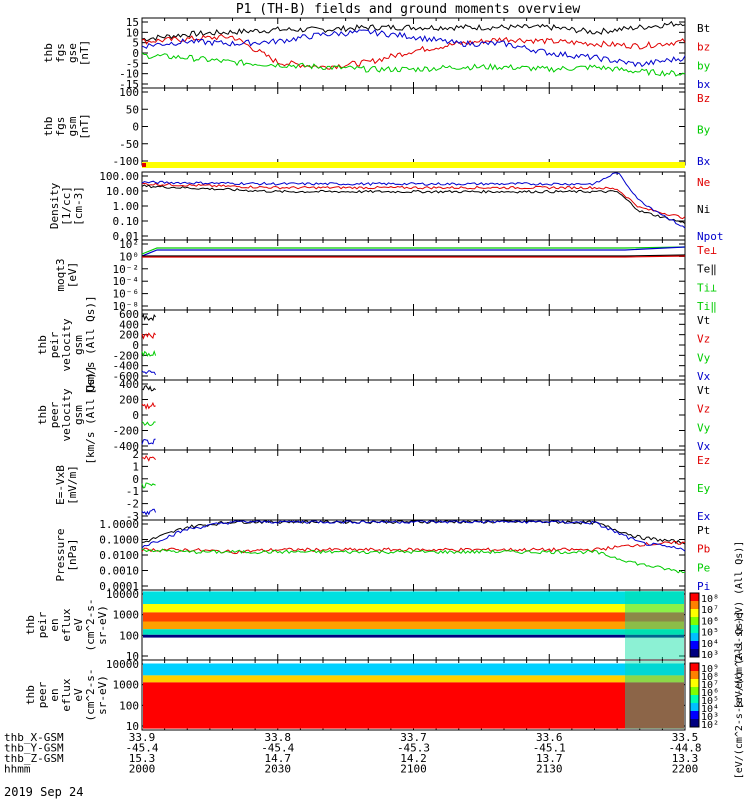 The height and width of the screenshot is (800, 750). Describe the element at coordinates (413, 532) in the screenshot. I see `series-Pt` at that location.